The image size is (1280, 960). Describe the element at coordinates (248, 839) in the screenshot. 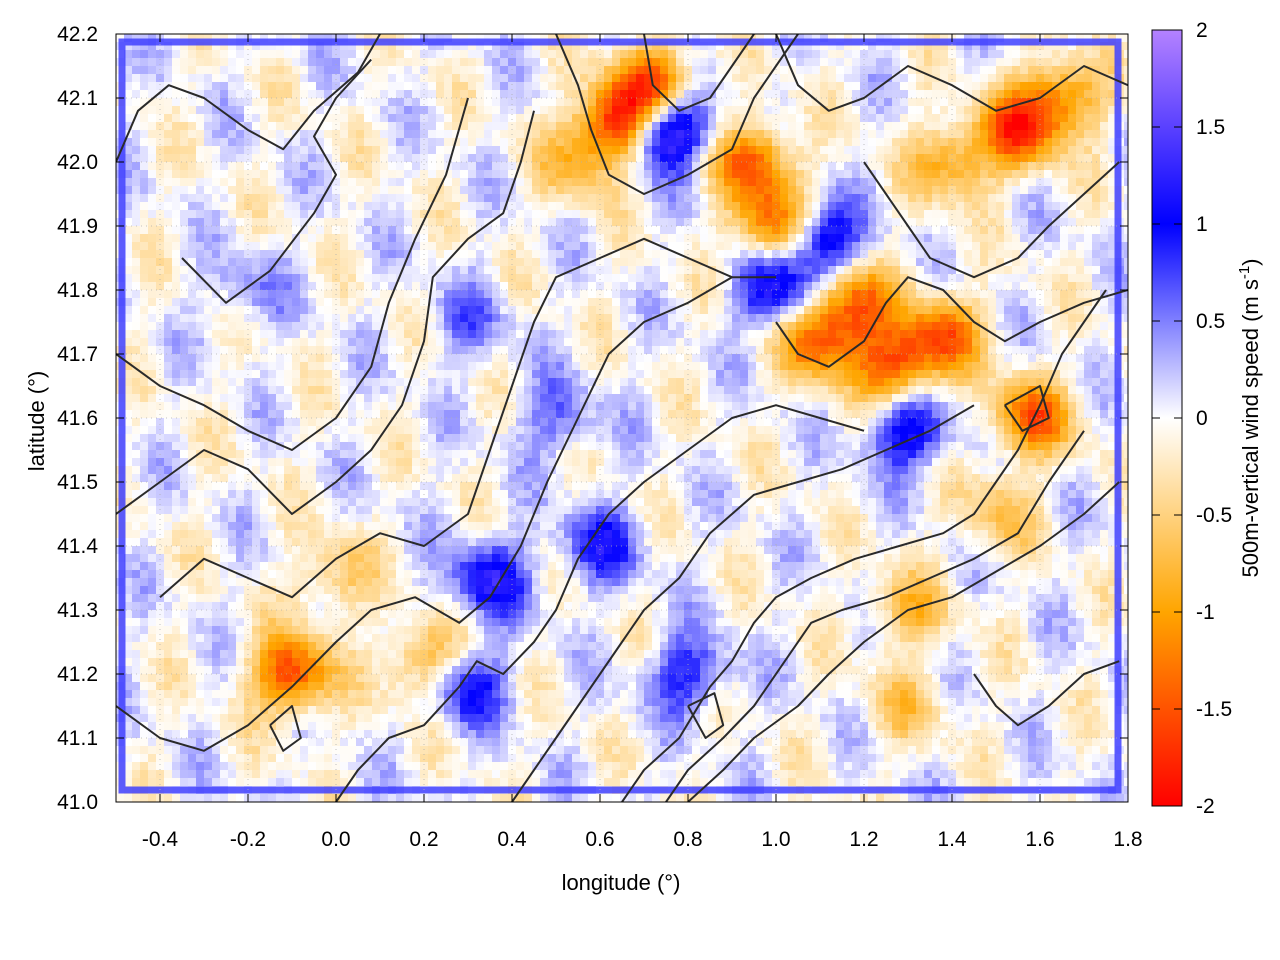

I see `x-tick-label: -0.2` at that location.